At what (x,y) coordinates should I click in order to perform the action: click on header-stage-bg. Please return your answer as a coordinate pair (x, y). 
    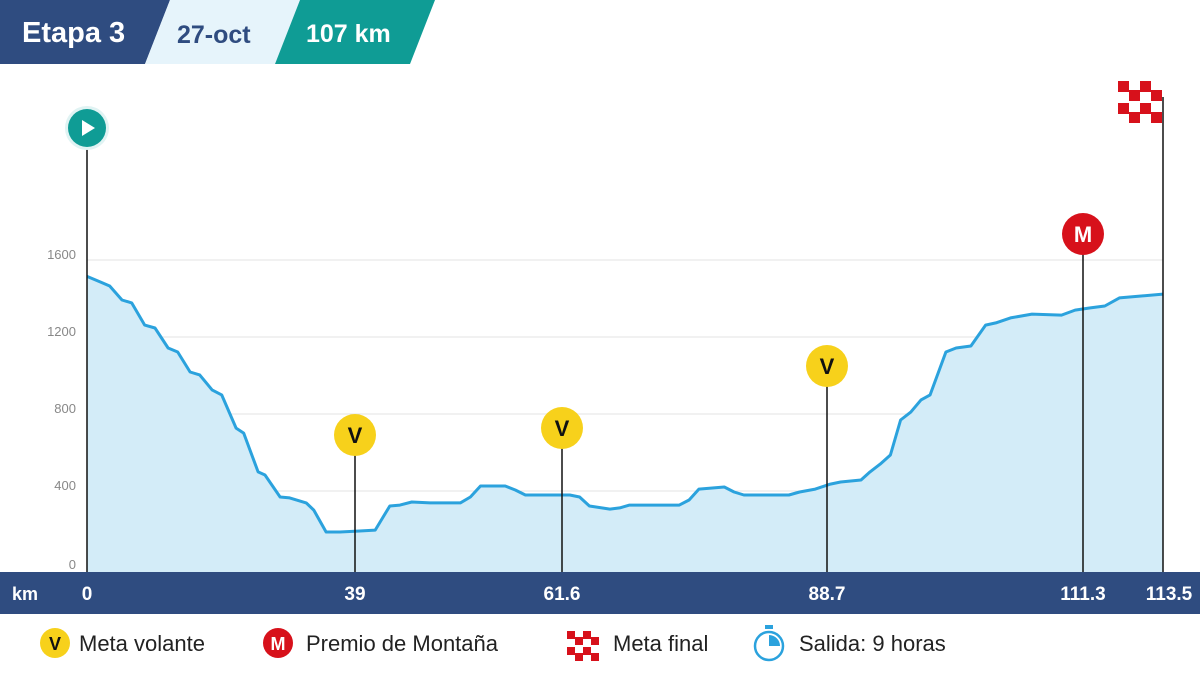
    Looking at the image, I should click on (85, 32).